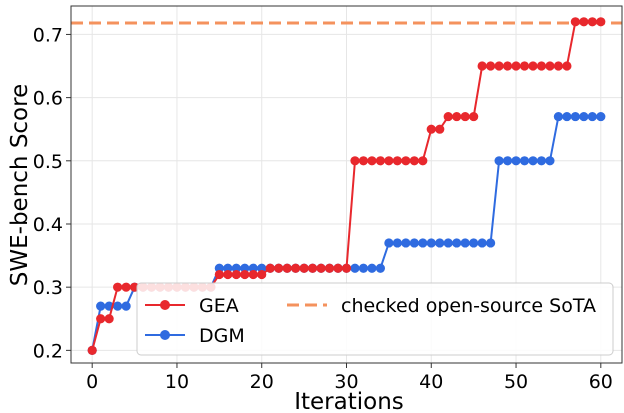  Describe the element at coordinates (262, 382) in the screenshot. I see `x-tick-label: 20` at that location.